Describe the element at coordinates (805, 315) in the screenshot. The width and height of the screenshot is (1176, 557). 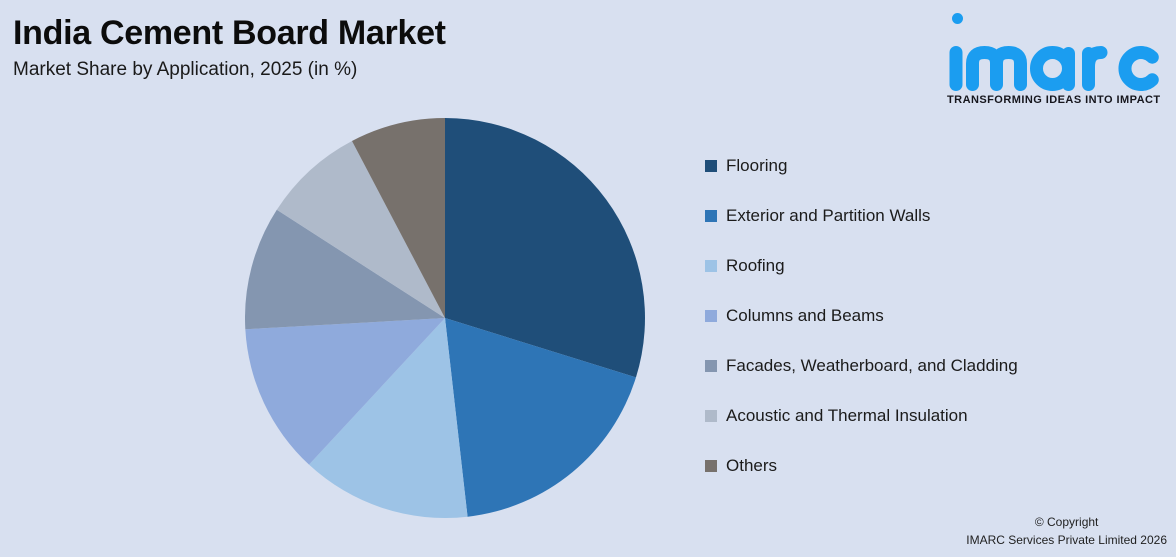
I see `legend-label: Columns and Beams` at that location.